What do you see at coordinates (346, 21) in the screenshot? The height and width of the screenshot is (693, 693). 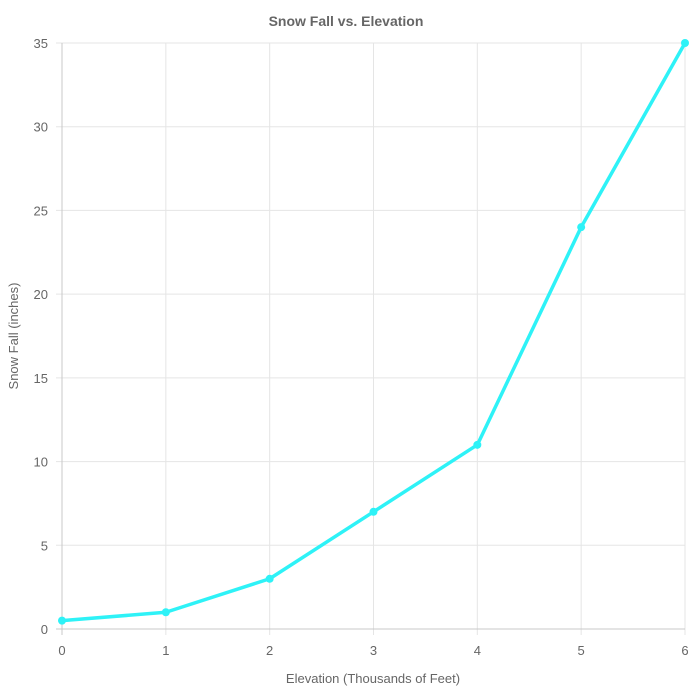 I see `chart-title: Snow Fall vs. Elevation` at bounding box center [346, 21].